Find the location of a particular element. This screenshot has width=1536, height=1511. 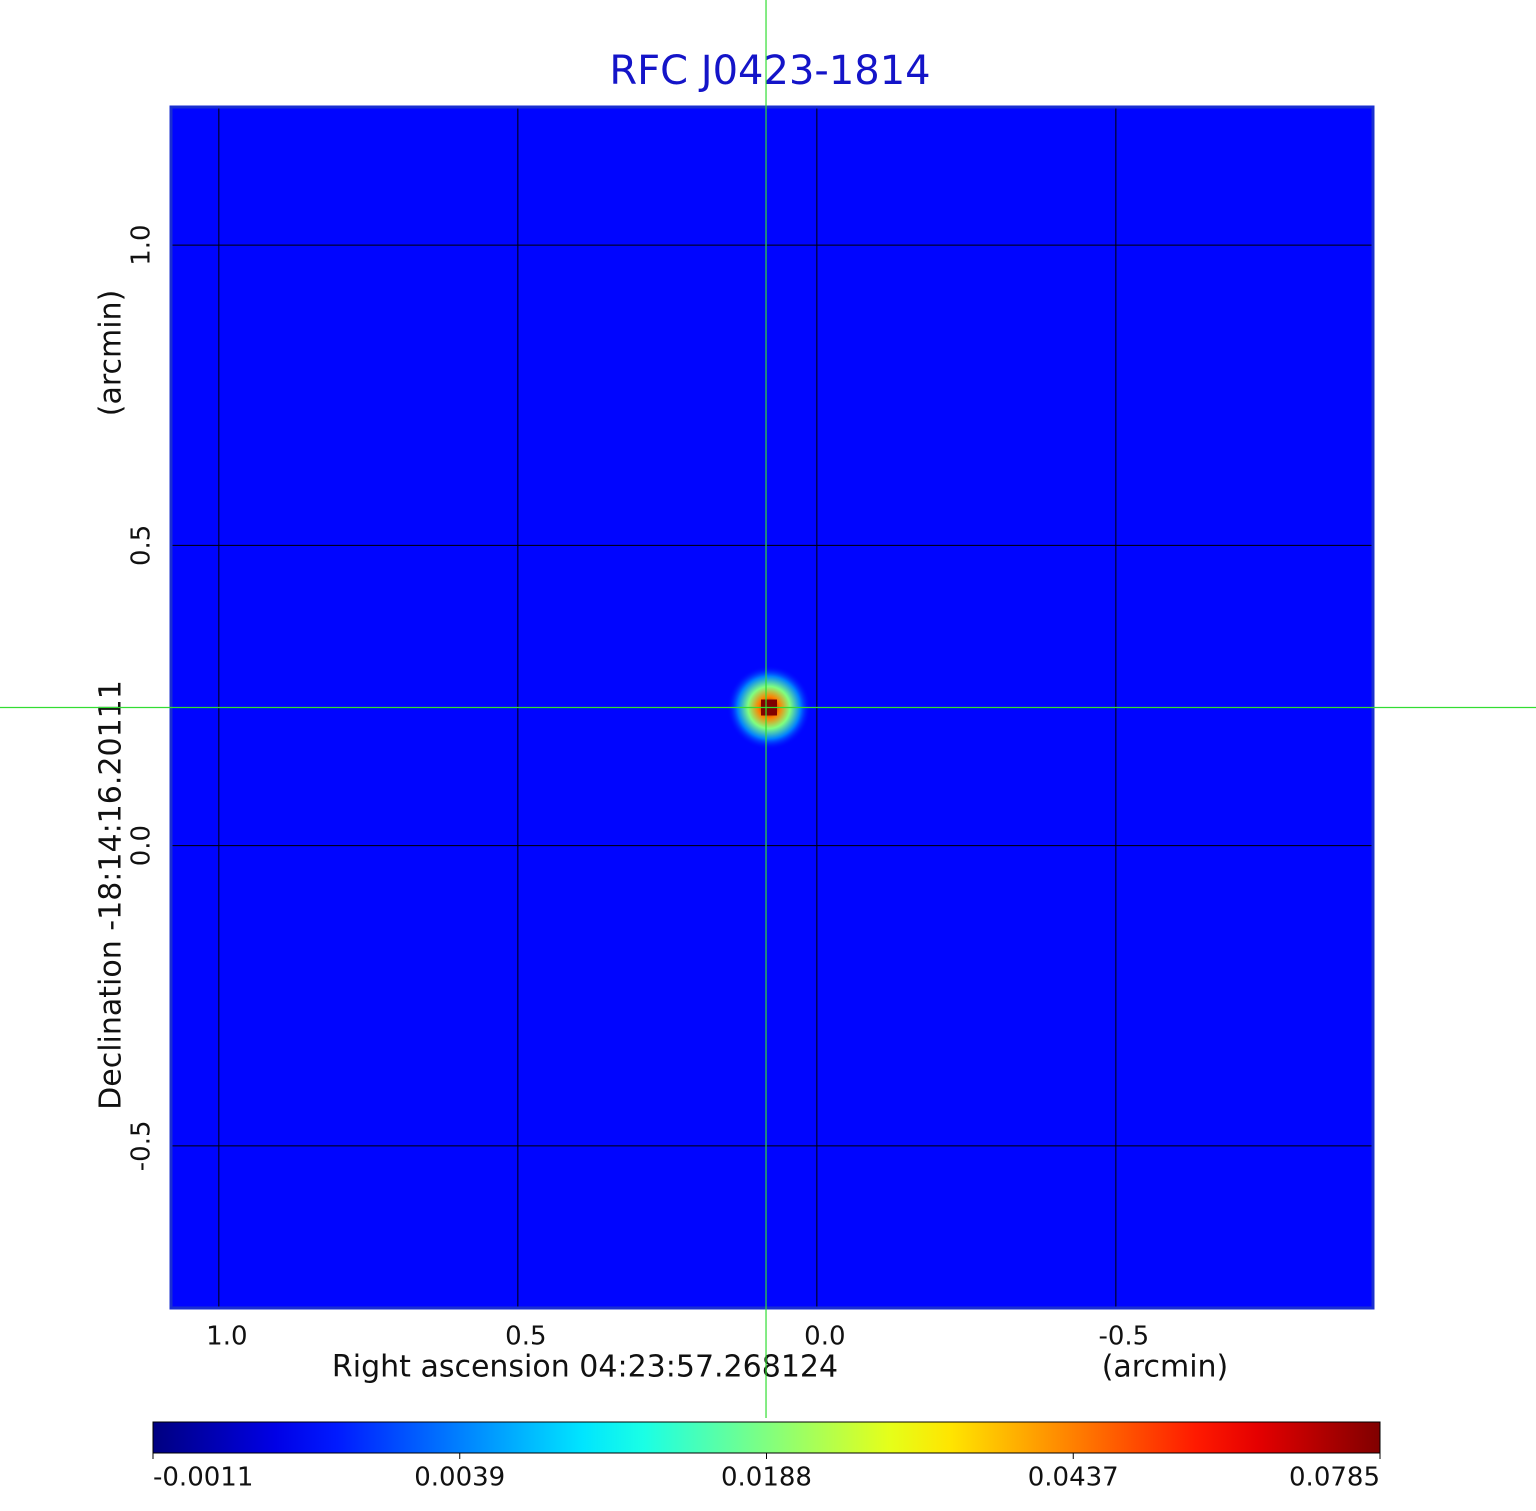

colorbar-tick-label: 0.0188 is located at coordinates (766, 1478).